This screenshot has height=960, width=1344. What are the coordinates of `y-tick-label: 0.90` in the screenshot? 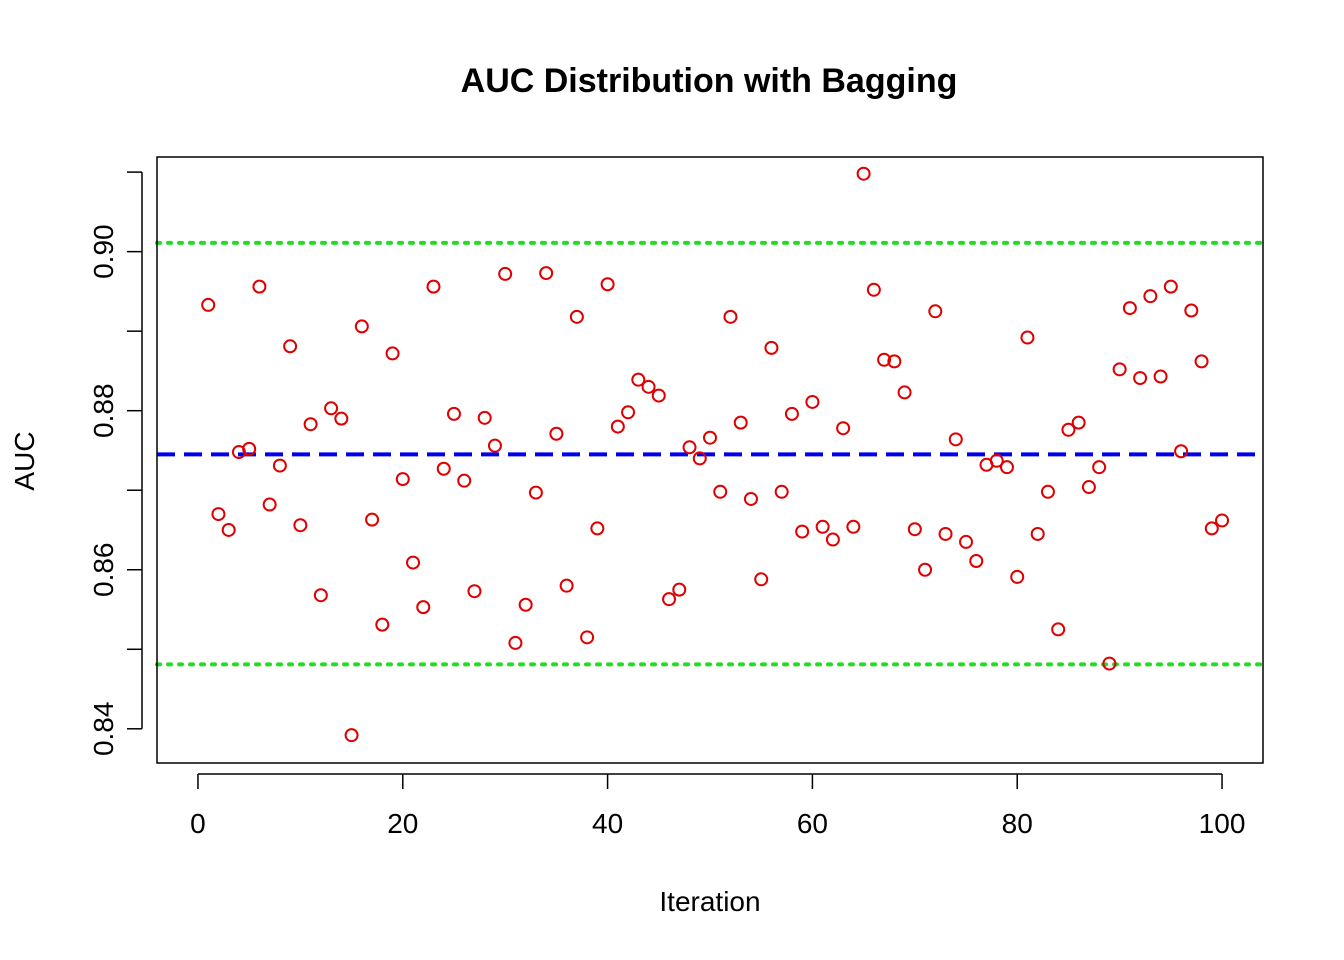 It's located at (103, 251).